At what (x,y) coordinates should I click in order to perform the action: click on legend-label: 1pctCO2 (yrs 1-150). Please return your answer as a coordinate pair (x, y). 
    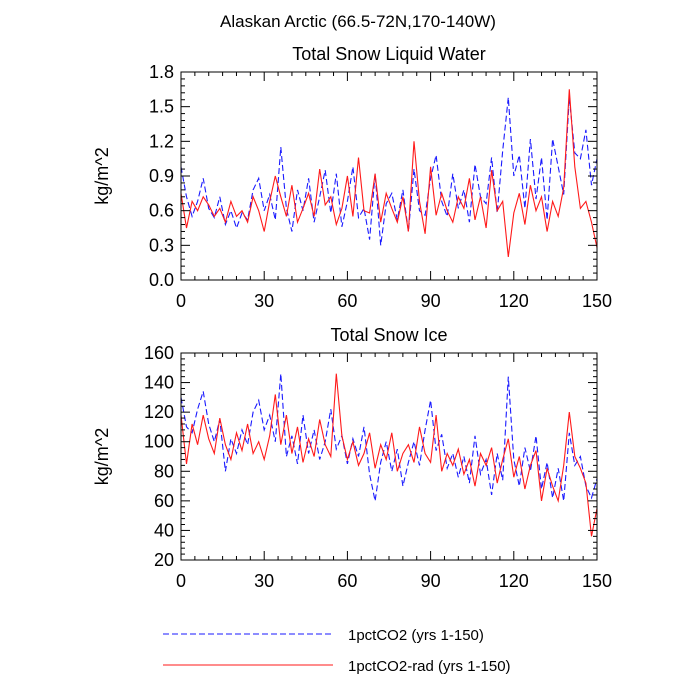
    Looking at the image, I should click on (416, 635).